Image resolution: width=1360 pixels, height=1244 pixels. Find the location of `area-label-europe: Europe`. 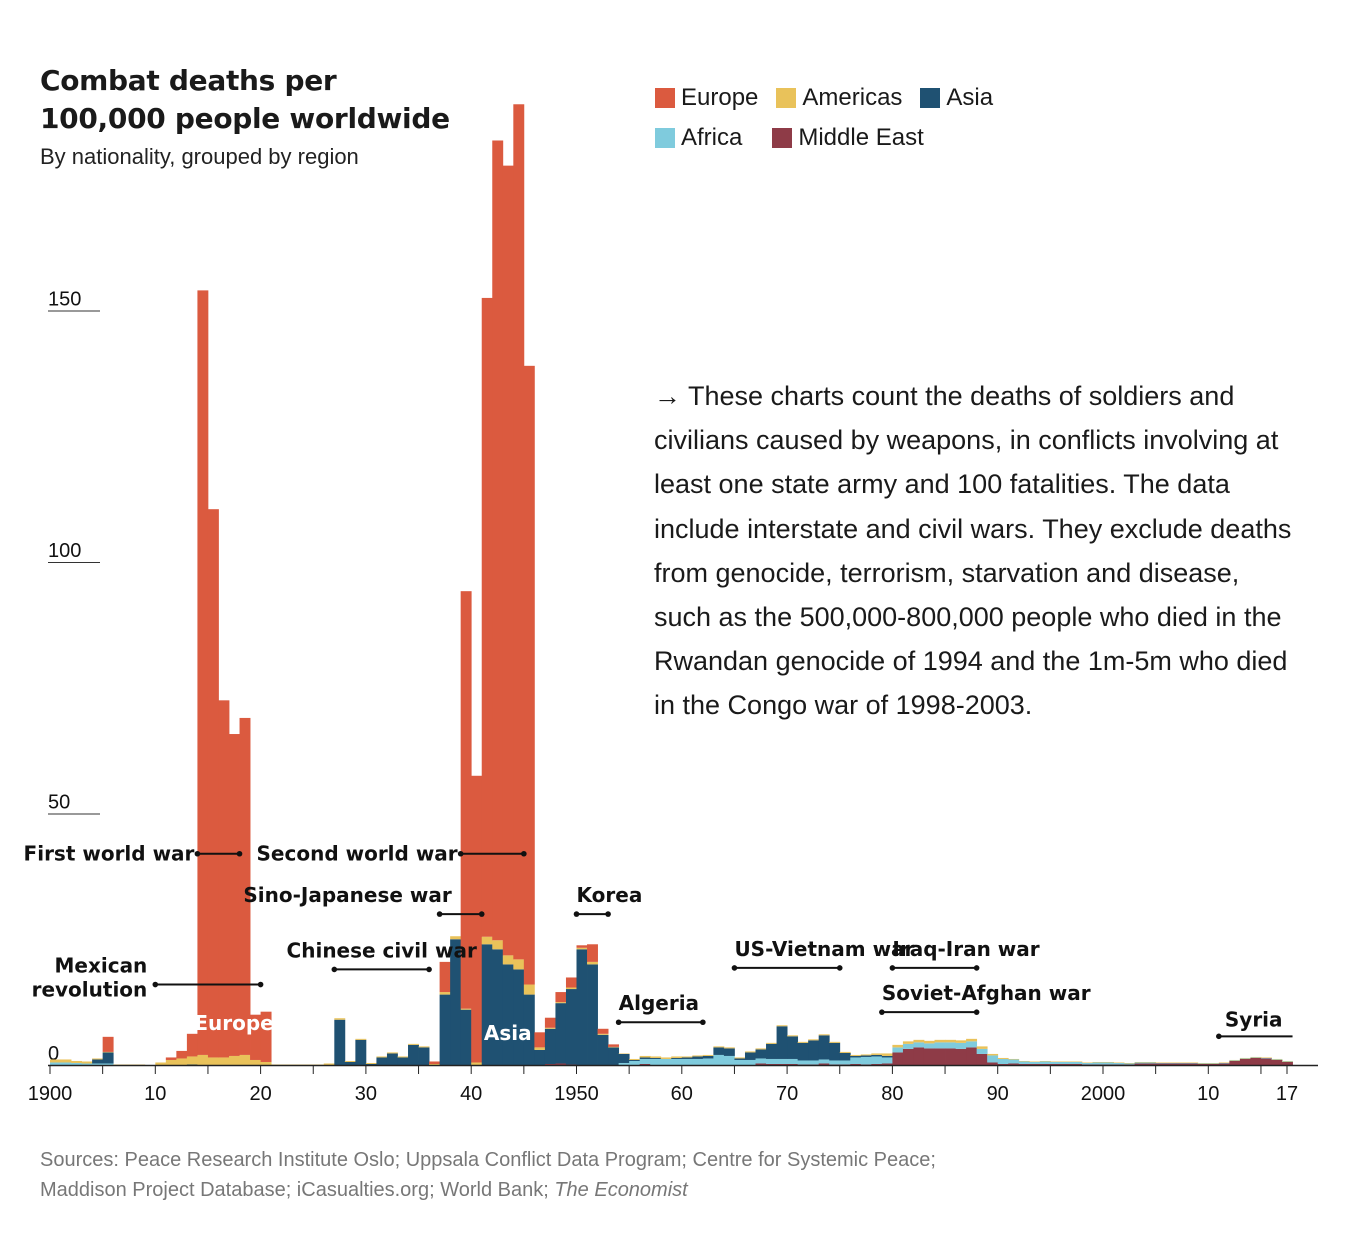

area-label-europe: Europe is located at coordinates (233, 1023).